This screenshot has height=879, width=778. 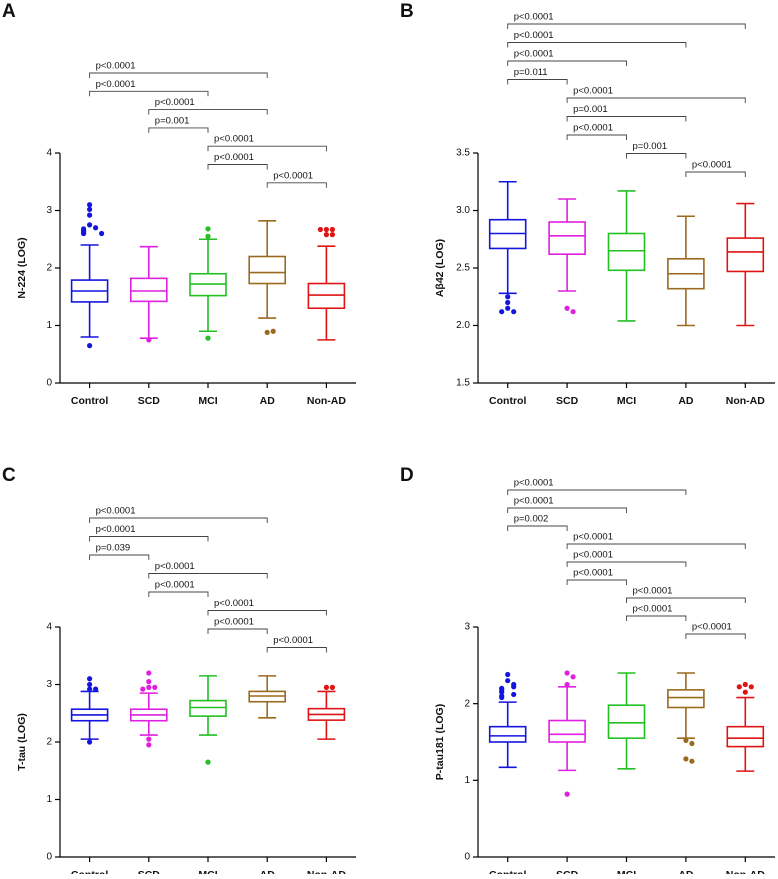 What do you see at coordinates (49, 742) in the screenshot?
I see `y-tick-label: 2` at bounding box center [49, 742].